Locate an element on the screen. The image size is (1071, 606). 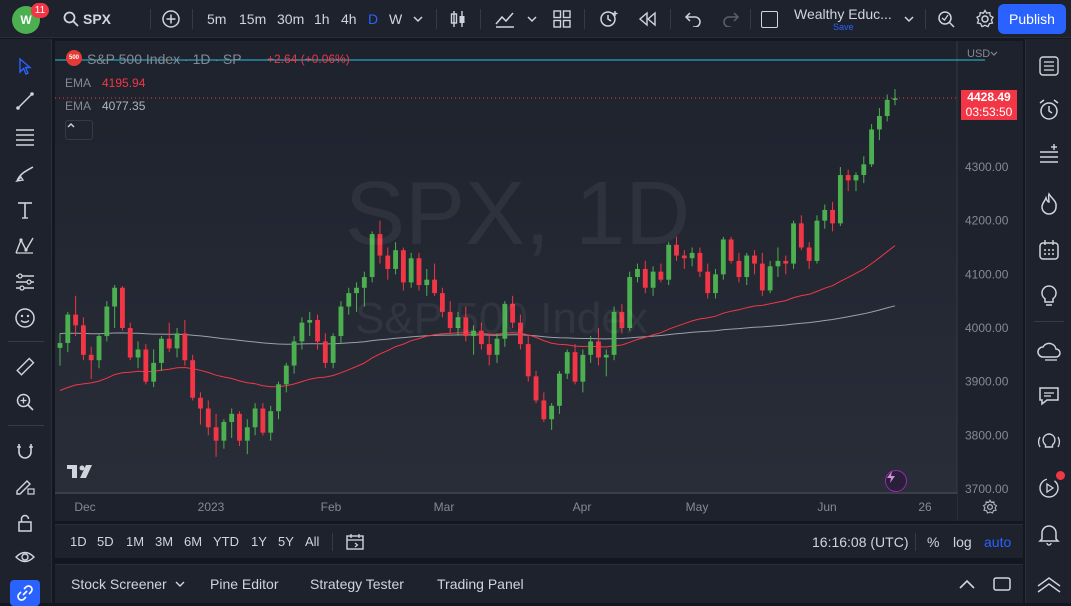
prediction-tool is located at coordinates (25, 282).